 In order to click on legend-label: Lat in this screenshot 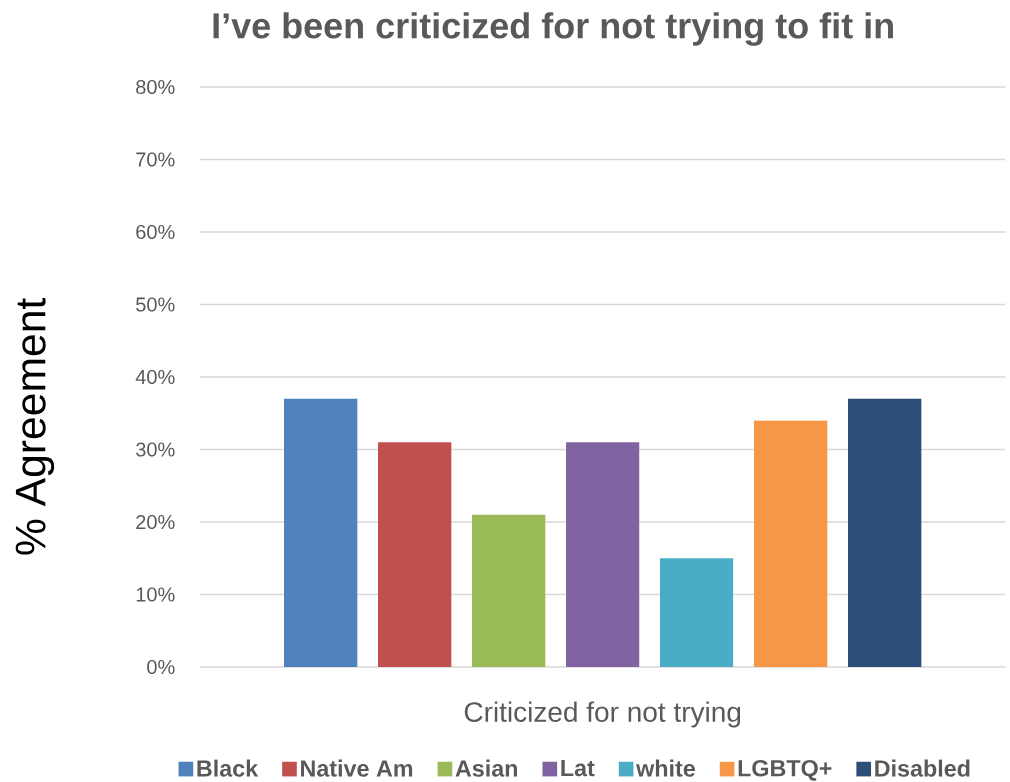, I will do `click(578, 768)`.